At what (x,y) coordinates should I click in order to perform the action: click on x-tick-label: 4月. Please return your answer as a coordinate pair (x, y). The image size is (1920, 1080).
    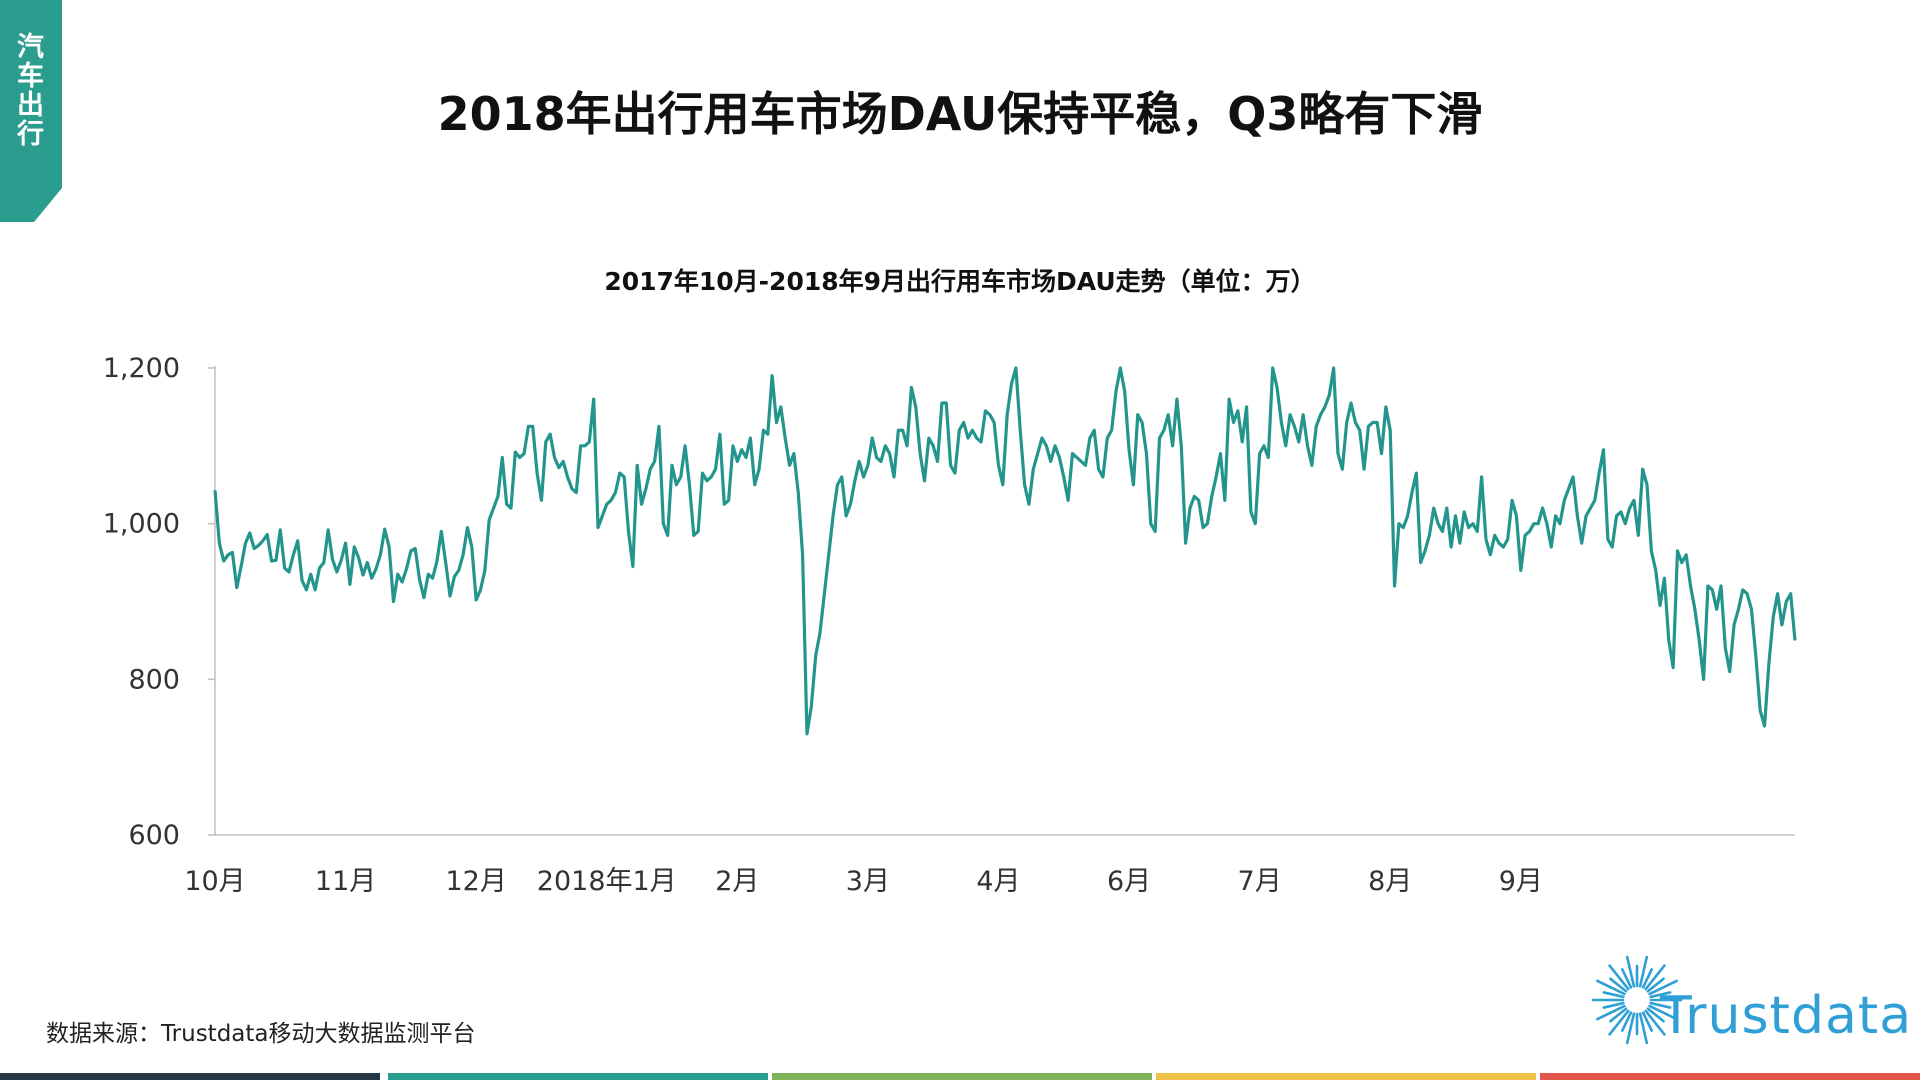
    Looking at the image, I should click on (998, 881).